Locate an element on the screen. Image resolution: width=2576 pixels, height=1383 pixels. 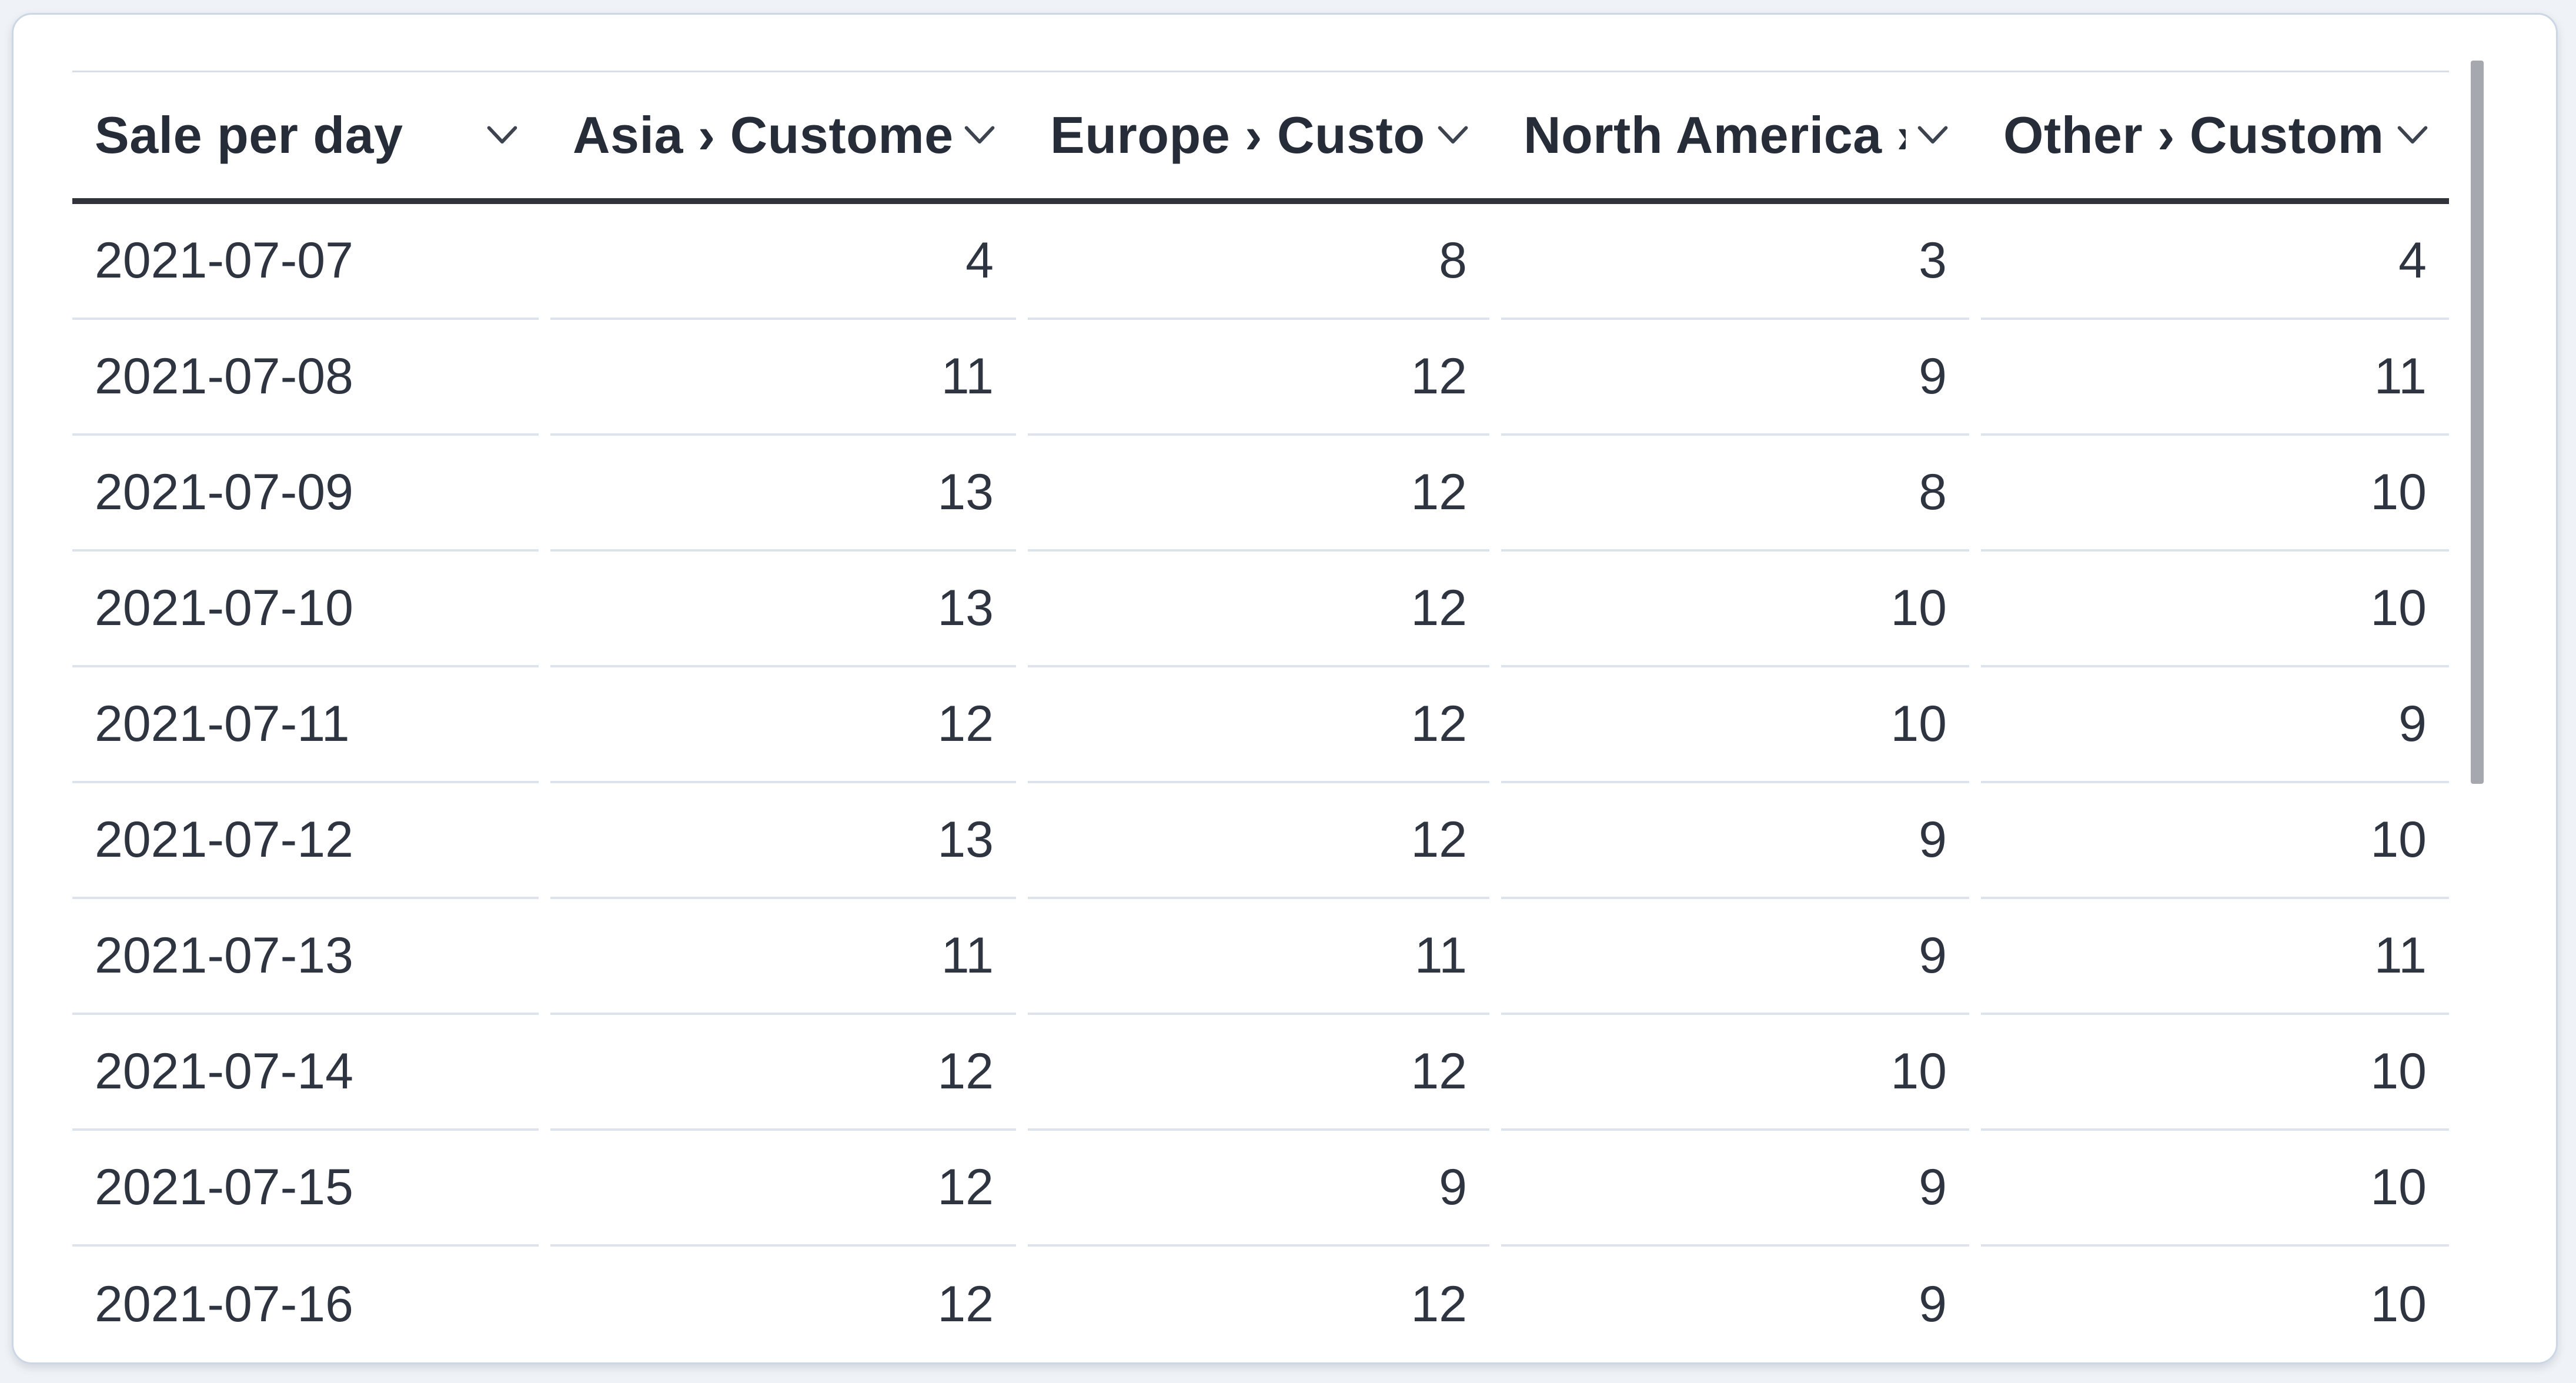
column-header-label: North America › Customers is located at coordinates (1714, 135).